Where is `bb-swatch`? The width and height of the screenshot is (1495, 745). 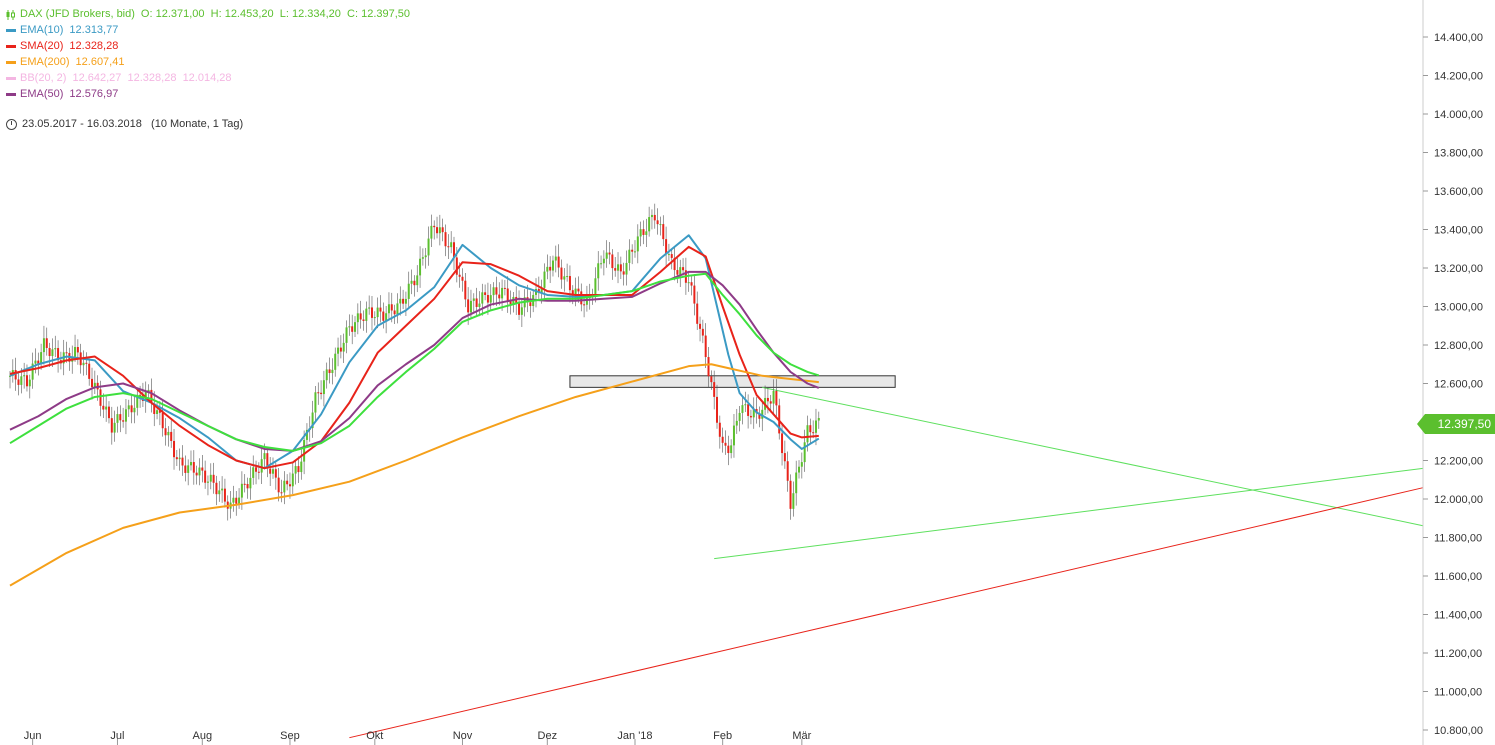 bb-swatch is located at coordinates (11, 78).